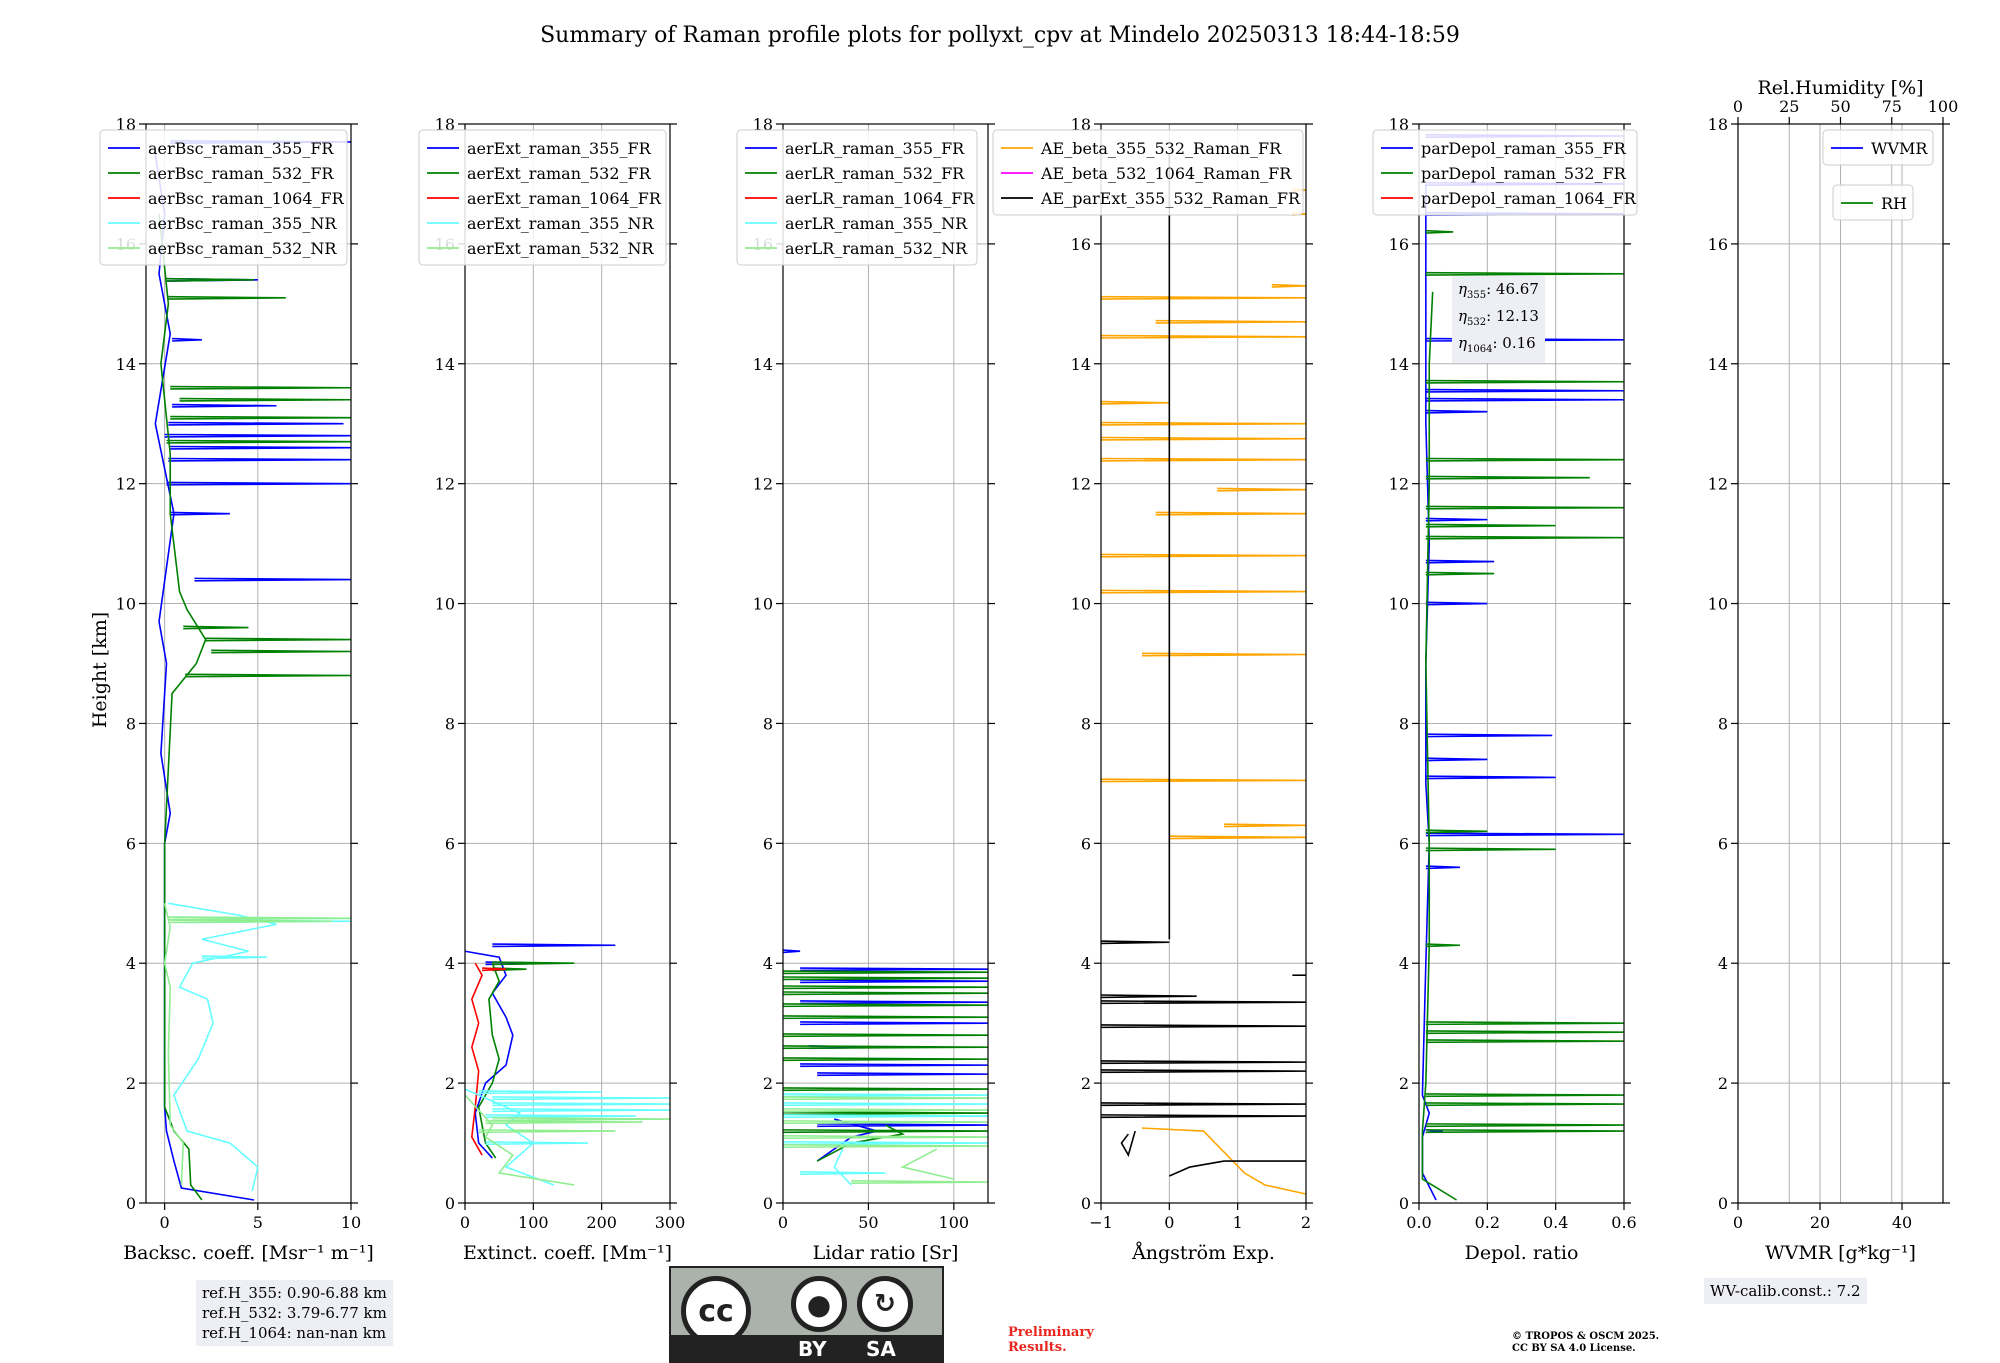 The height and width of the screenshot is (1363, 2000). I want to click on legend-entry: aerExt_raman_532_FR, so click(559, 173).